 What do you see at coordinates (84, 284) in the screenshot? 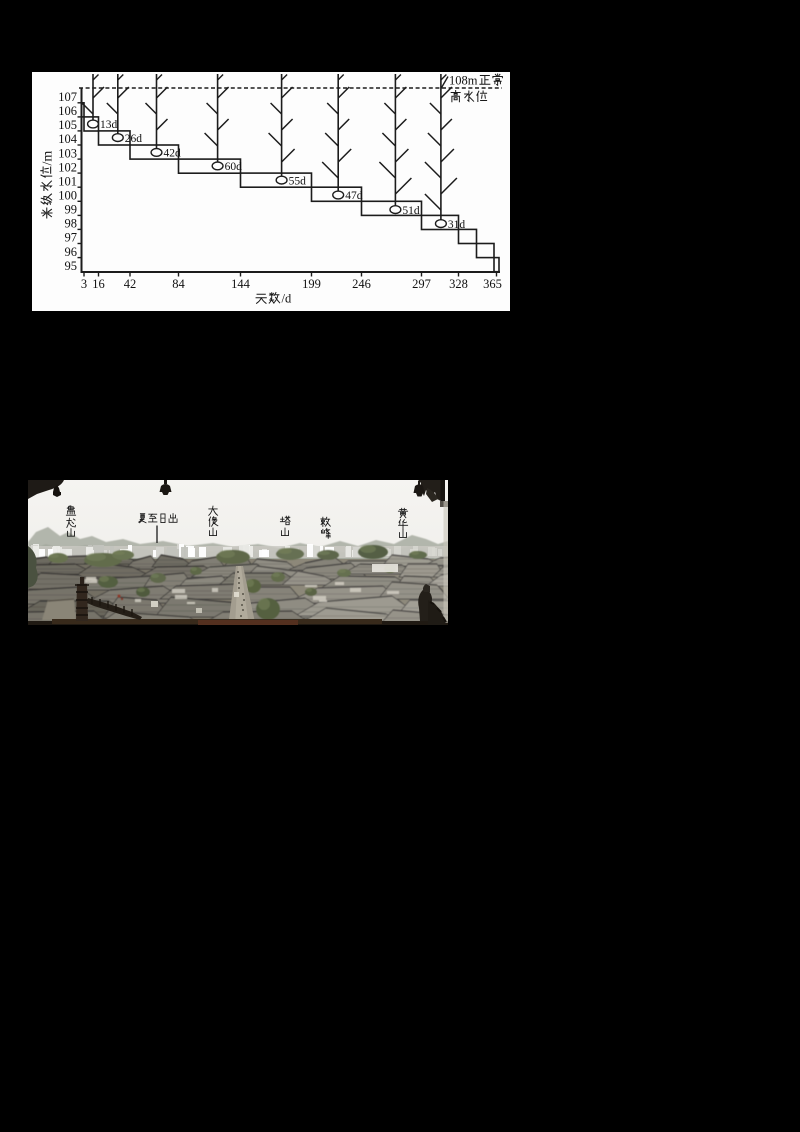
I see `svg-text: 3` at bounding box center [84, 284].